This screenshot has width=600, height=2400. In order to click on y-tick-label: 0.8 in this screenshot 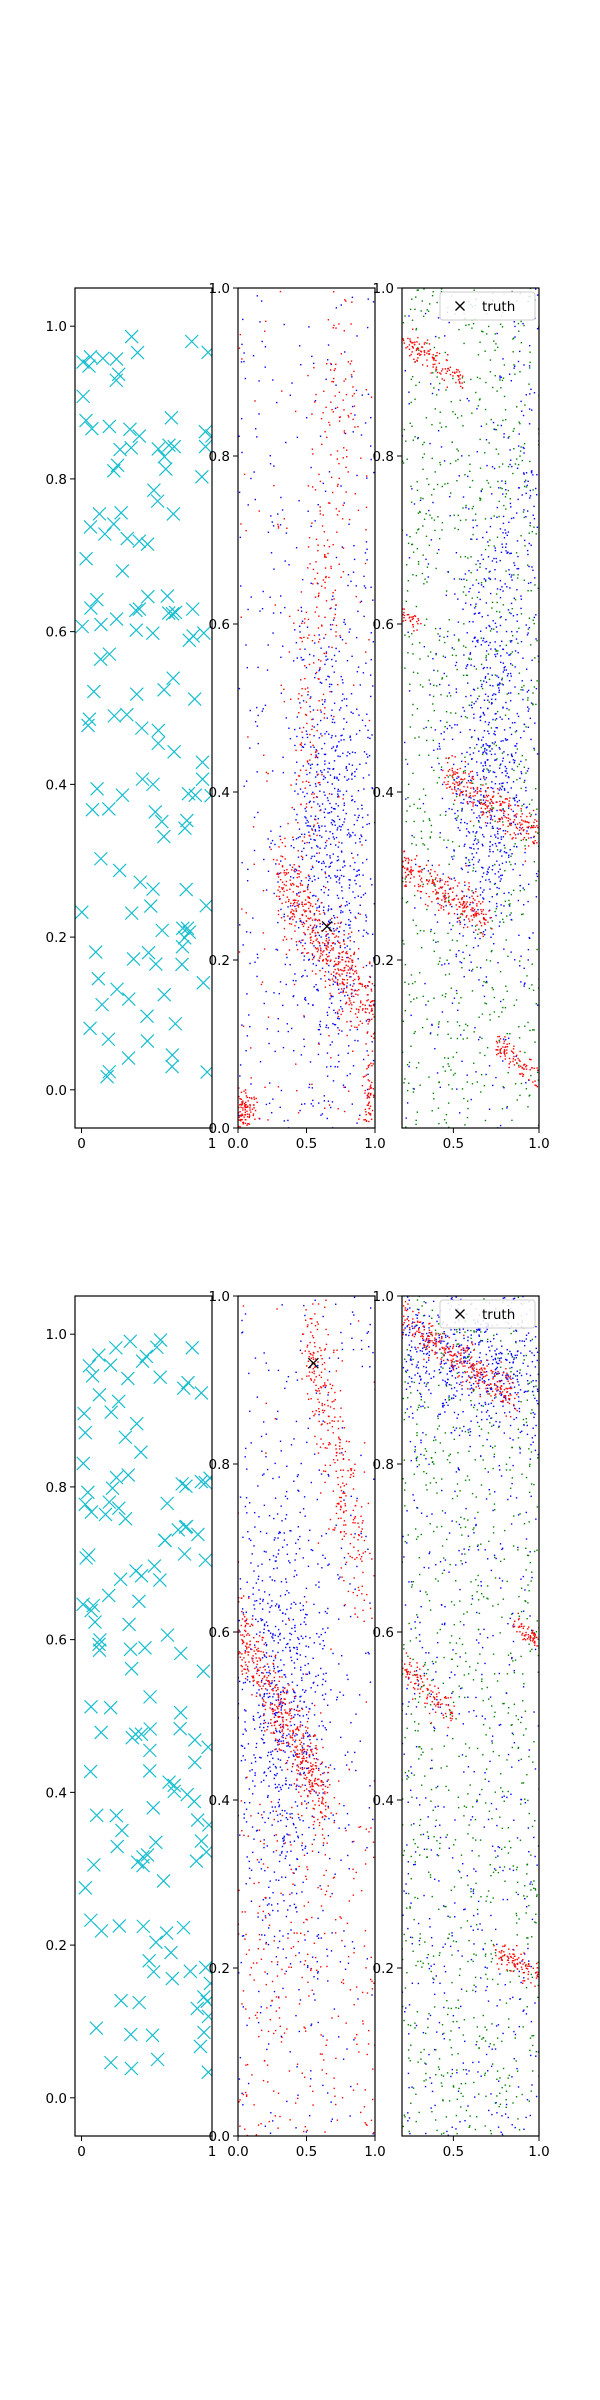, I will do `click(56, 480)`.